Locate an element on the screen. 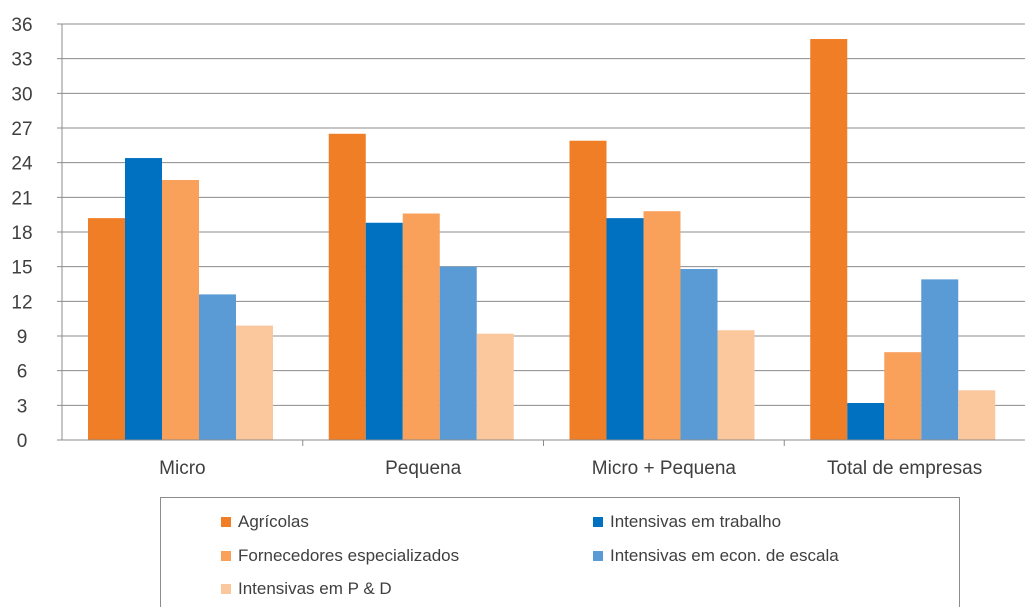  y-tick-label: 12 is located at coordinates (21, 302).